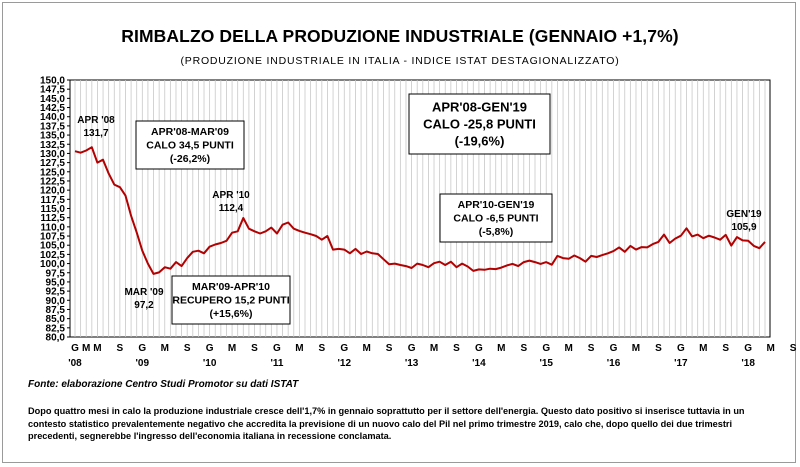  Describe the element at coordinates (743, 227) in the screenshot. I see `annotation-label: 105,9` at that location.